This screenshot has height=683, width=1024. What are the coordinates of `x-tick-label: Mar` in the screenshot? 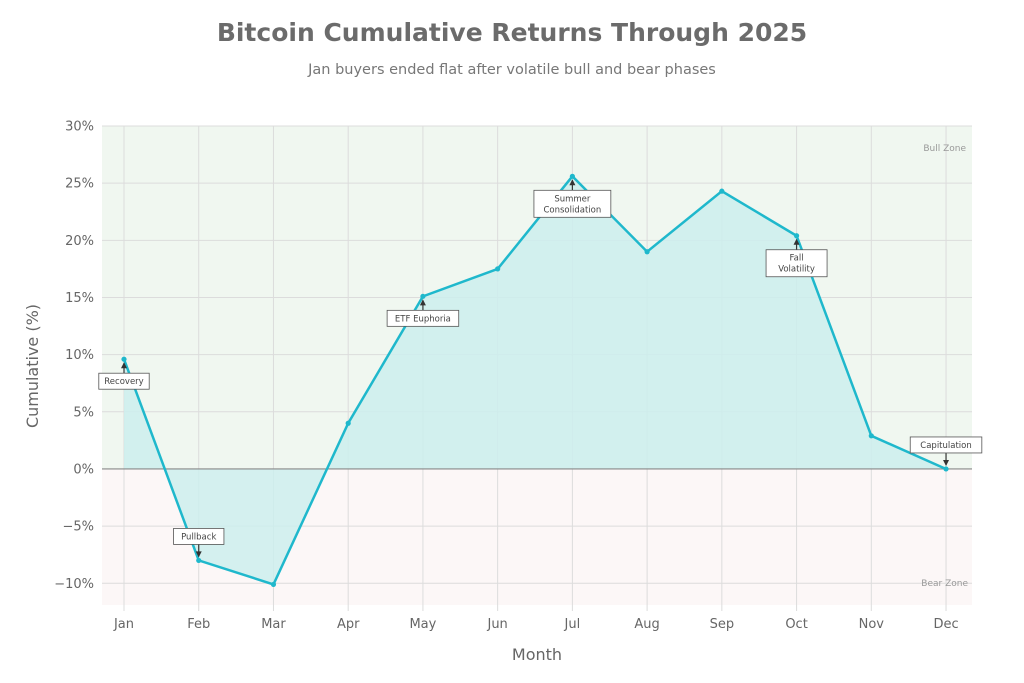 It's located at (273, 624).